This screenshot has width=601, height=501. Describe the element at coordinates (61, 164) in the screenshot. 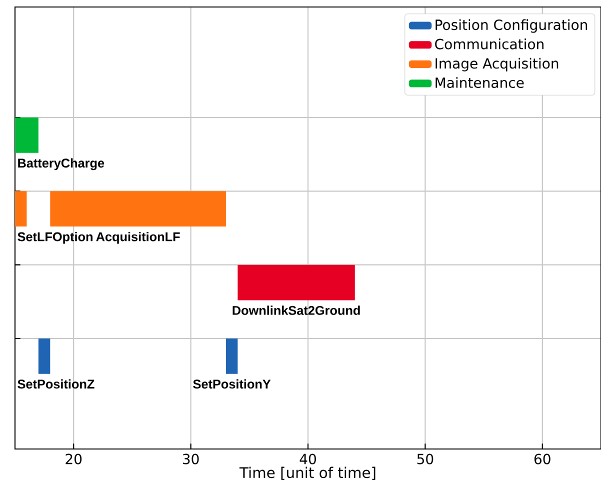

I see `data-label: BatteryCharge` at that location.